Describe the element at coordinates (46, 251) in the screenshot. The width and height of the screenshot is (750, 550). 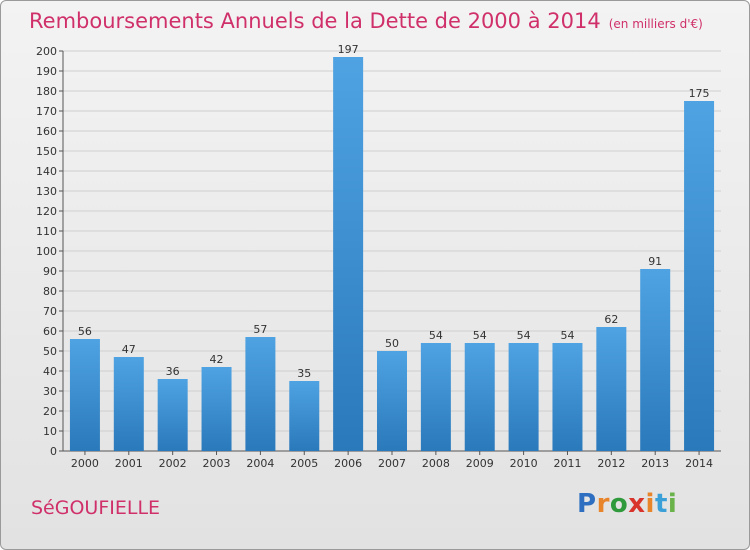
I see `y-tick-label: 100` at that location.